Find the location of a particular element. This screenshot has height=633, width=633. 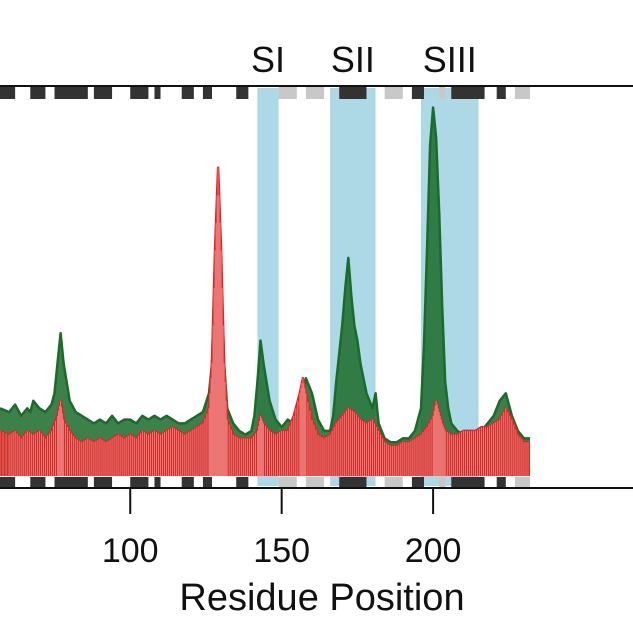

x-tick-label-2: 200 is located at coordinates (433, 551).